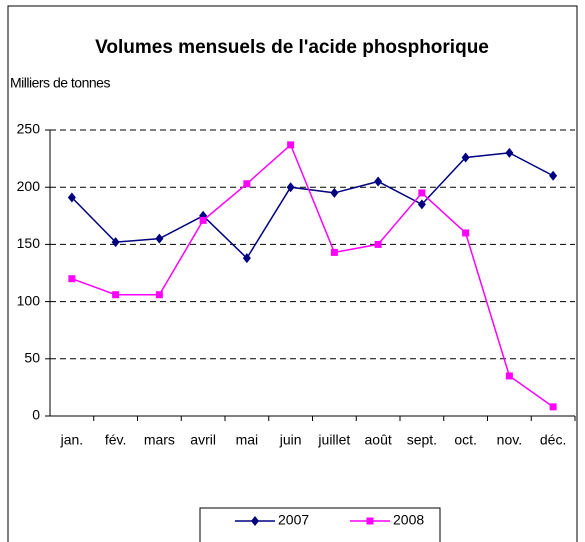 Image resolution: width=585 pixels, height=542 pixels. I want to click on x-tick-label: fév., so click(116, 440).